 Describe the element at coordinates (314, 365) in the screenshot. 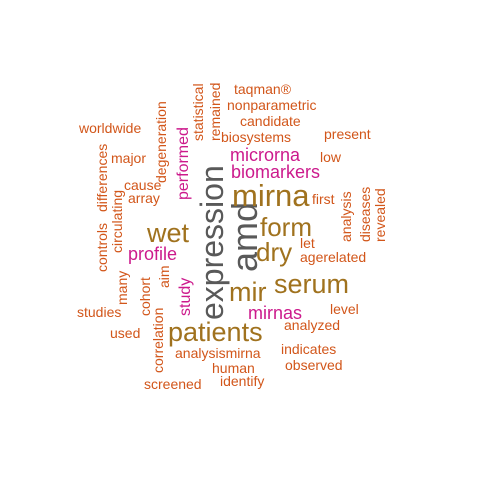

I see `word-observed: observed` at that location.